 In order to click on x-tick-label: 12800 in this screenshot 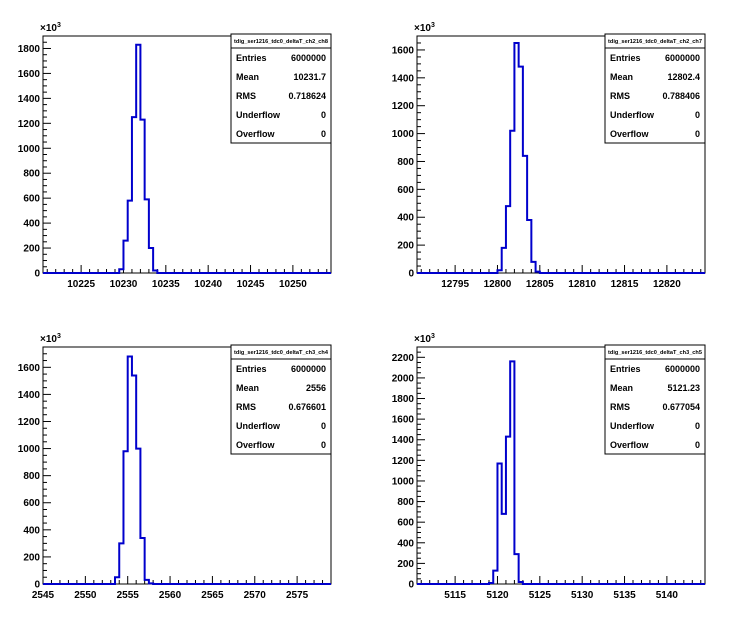, I will do `click(498, 284)`.